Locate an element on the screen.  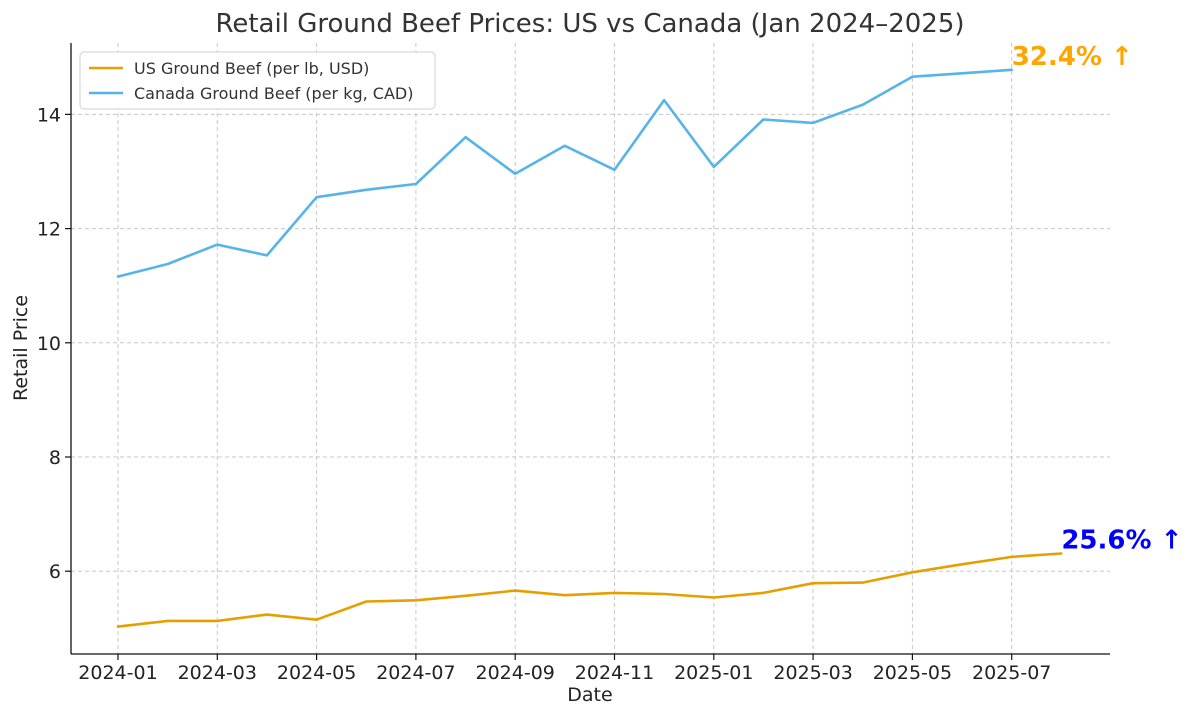
us-change-annotation: 25.6% ↑ is located at coordinates (1121, 540).